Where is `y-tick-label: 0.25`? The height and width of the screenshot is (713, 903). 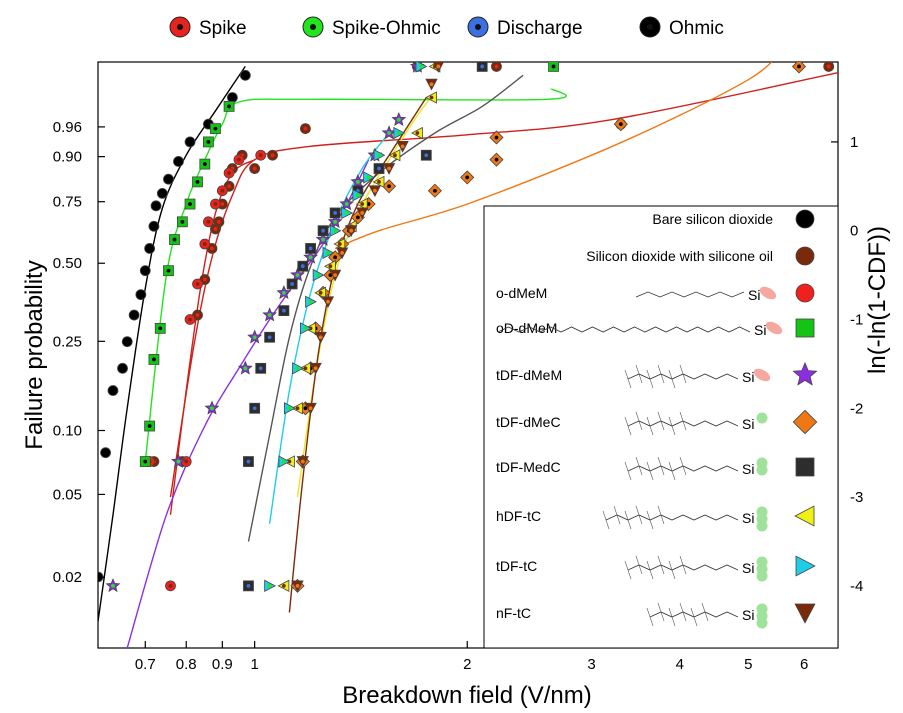 y-tick-label: 0.25 is located at coordinates (67, 341).